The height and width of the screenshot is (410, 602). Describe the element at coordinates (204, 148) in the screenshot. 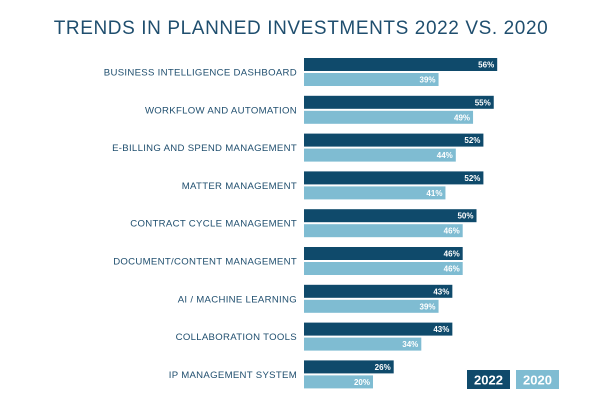

I see `category-label: E-BILLING AND SPEND MANAGEMENT` at that location.